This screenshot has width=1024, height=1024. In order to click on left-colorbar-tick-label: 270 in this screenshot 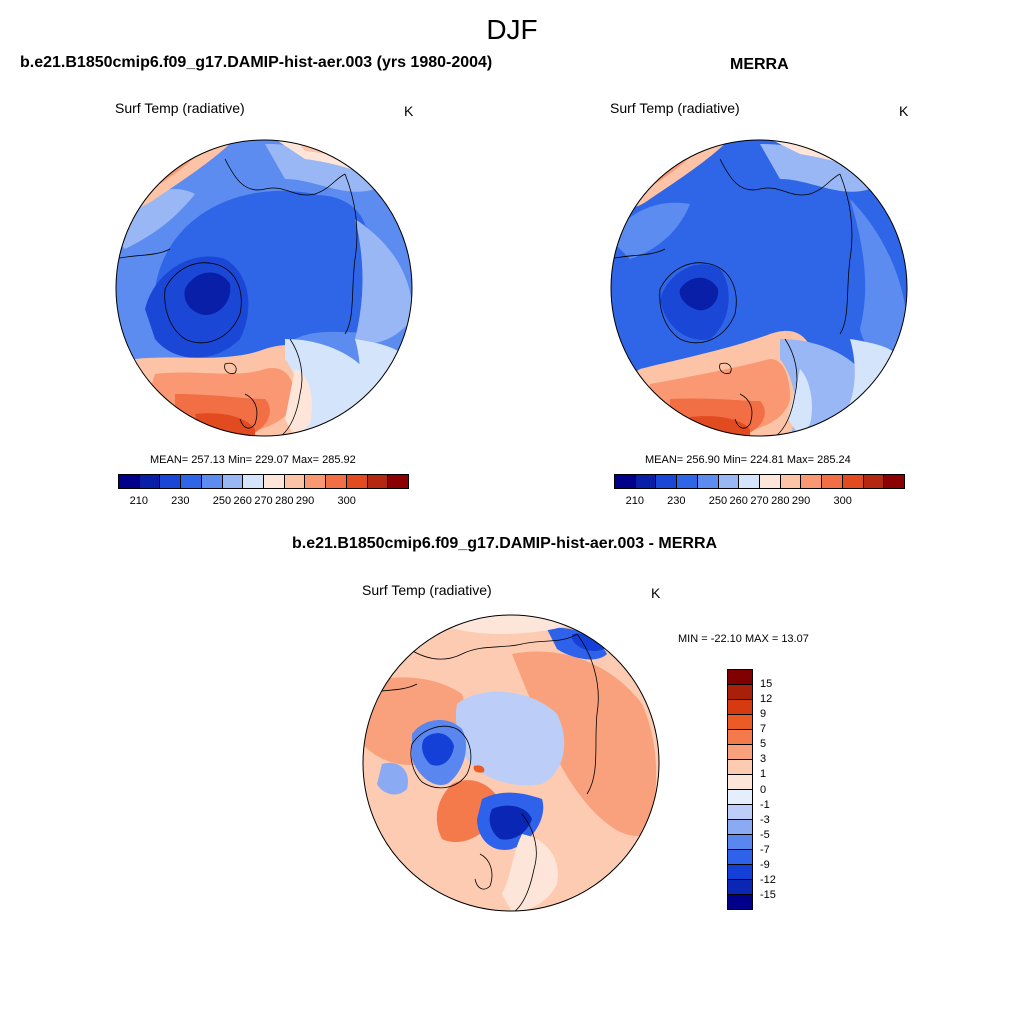, I will do `click(263, 501)`.